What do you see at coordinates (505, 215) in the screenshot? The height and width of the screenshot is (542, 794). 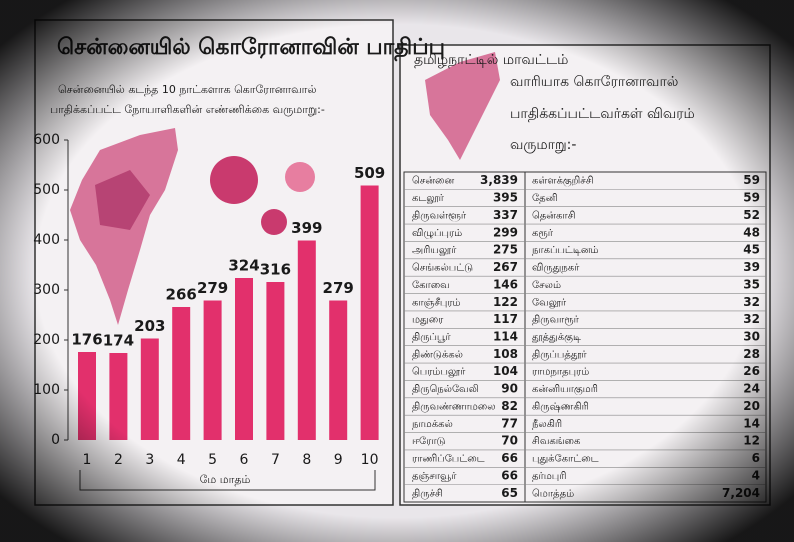 I see `district-count: 337` at bounding box center [505, 215].